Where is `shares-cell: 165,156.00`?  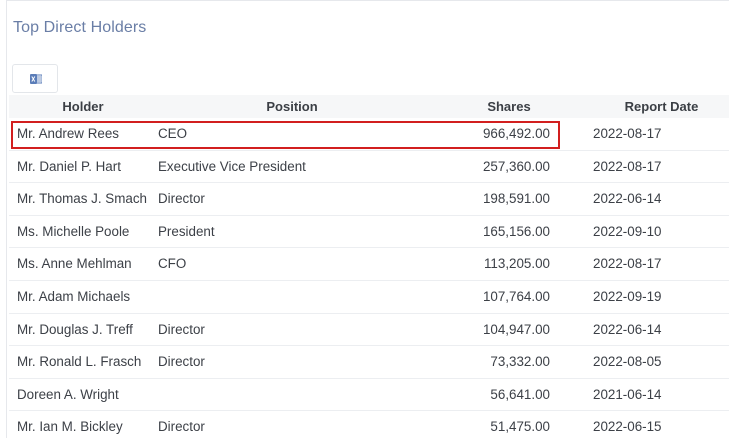
shares-cell: 165,156.00 is located at coordinates (516, 231).